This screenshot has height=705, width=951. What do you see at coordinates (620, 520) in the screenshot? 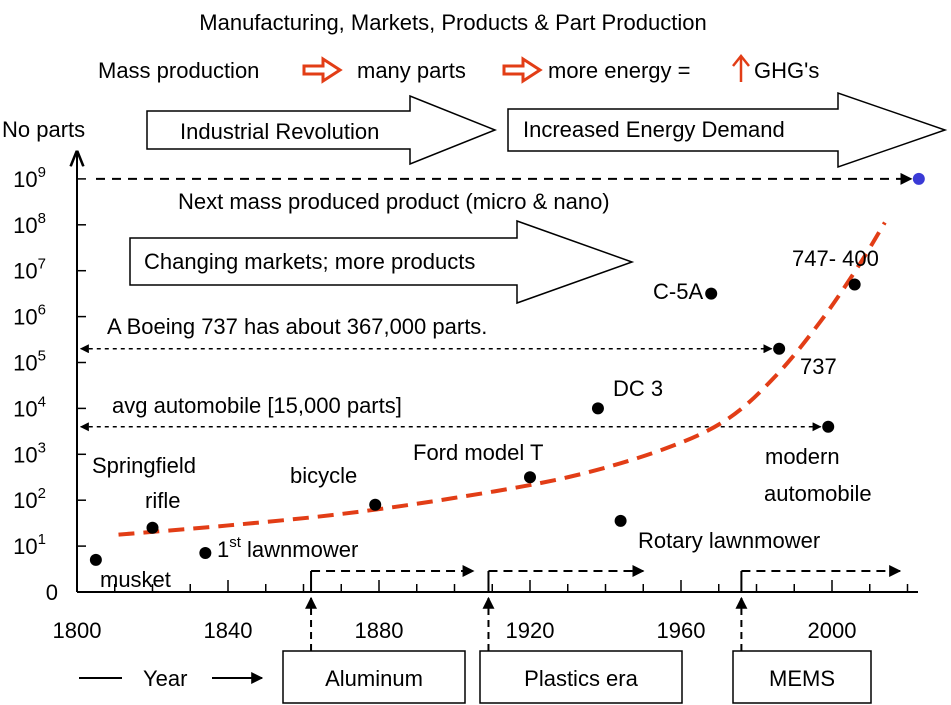
I see `data-point-rotary-lawnmower` at bounding box center [620, 520].